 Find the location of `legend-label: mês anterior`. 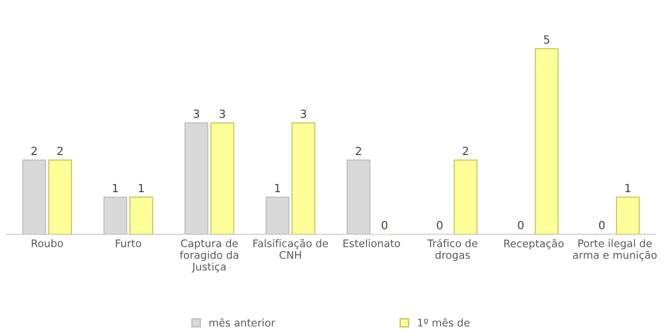

legend-label: mês anterior is located at coordinates (243, 322).